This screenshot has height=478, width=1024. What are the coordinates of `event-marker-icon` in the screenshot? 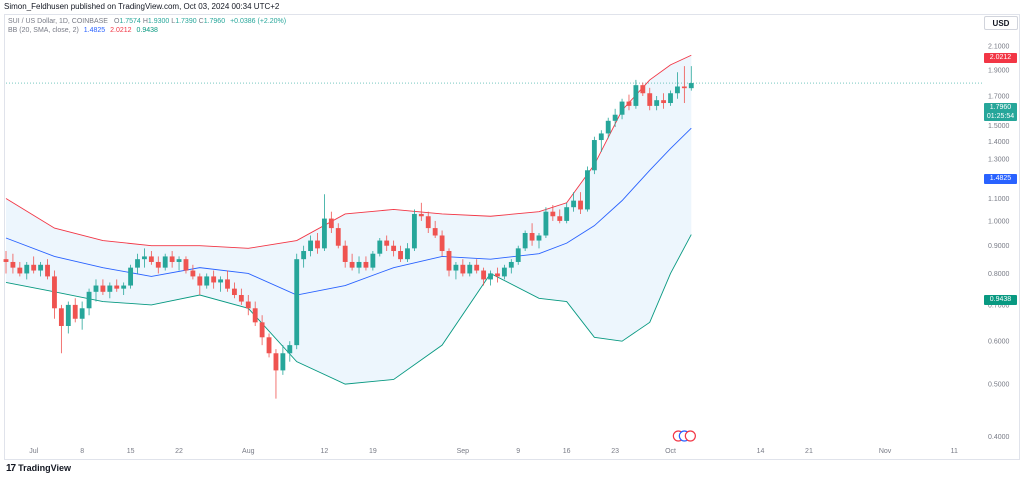 It's located at (690, 436).